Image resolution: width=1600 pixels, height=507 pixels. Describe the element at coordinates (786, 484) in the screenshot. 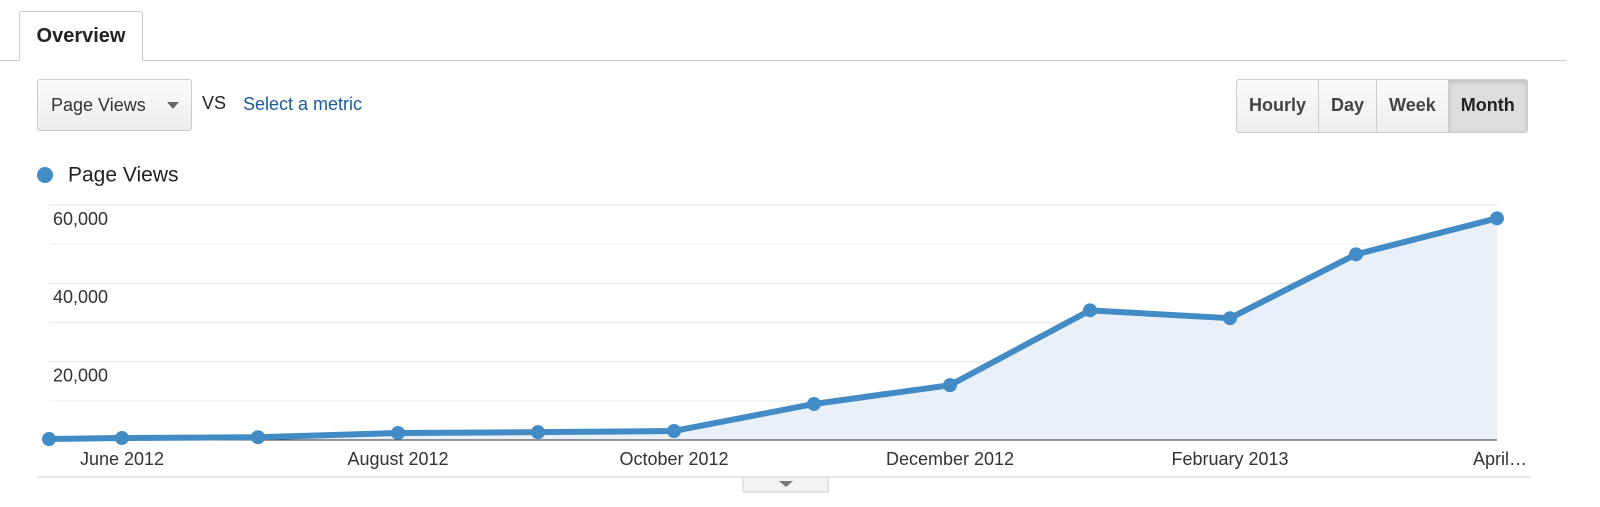

I see `expand-arrow` at that location.